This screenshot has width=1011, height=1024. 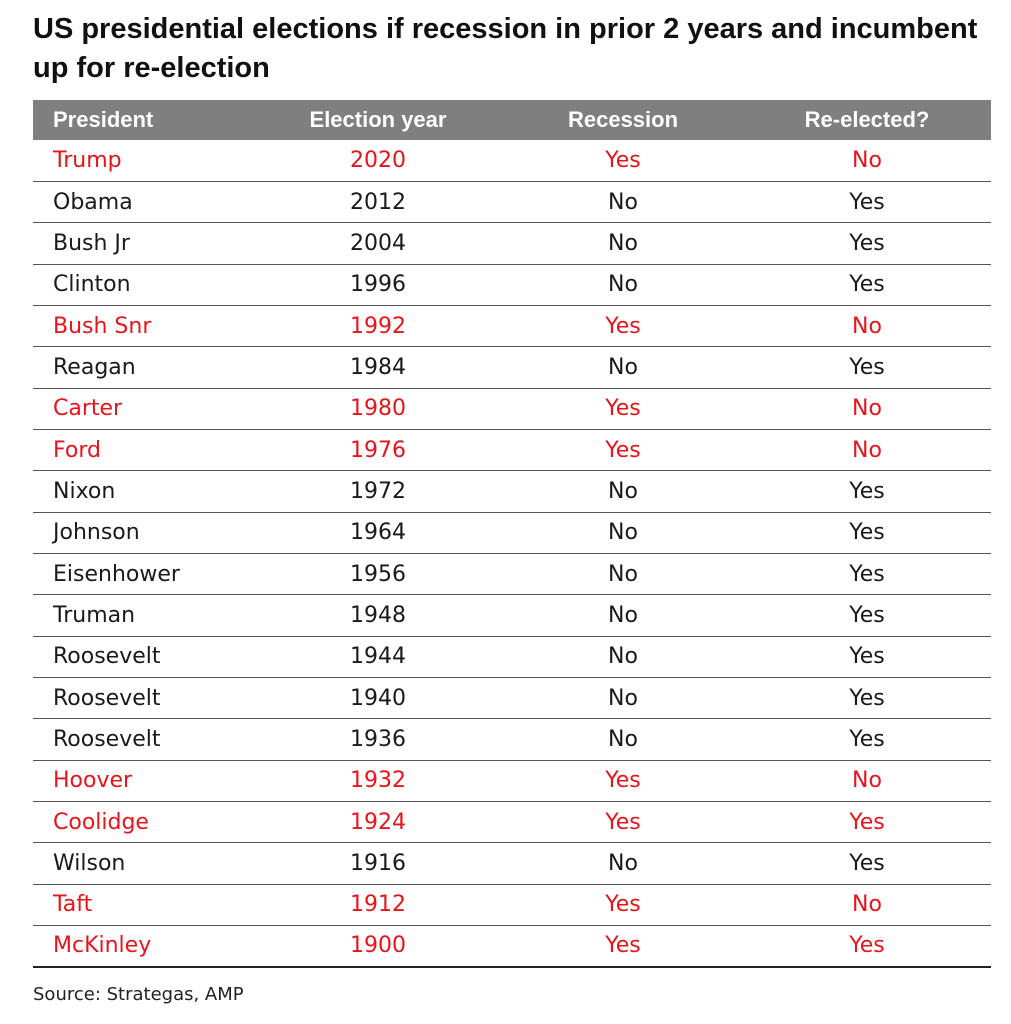 What do you see at coordinates (378, 657) in the screenshot?
I see `cell-election-year: 1944` at bounding box center [378, 657].